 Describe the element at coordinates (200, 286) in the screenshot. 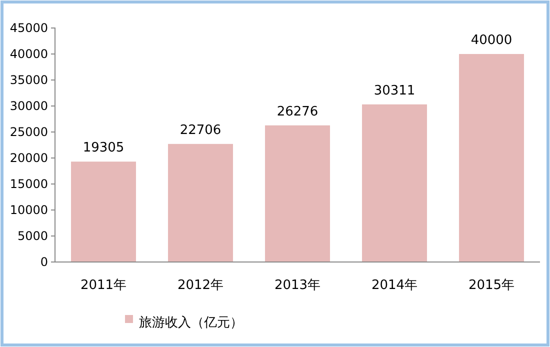

I see `x-tick-label: 2012年` at that location.